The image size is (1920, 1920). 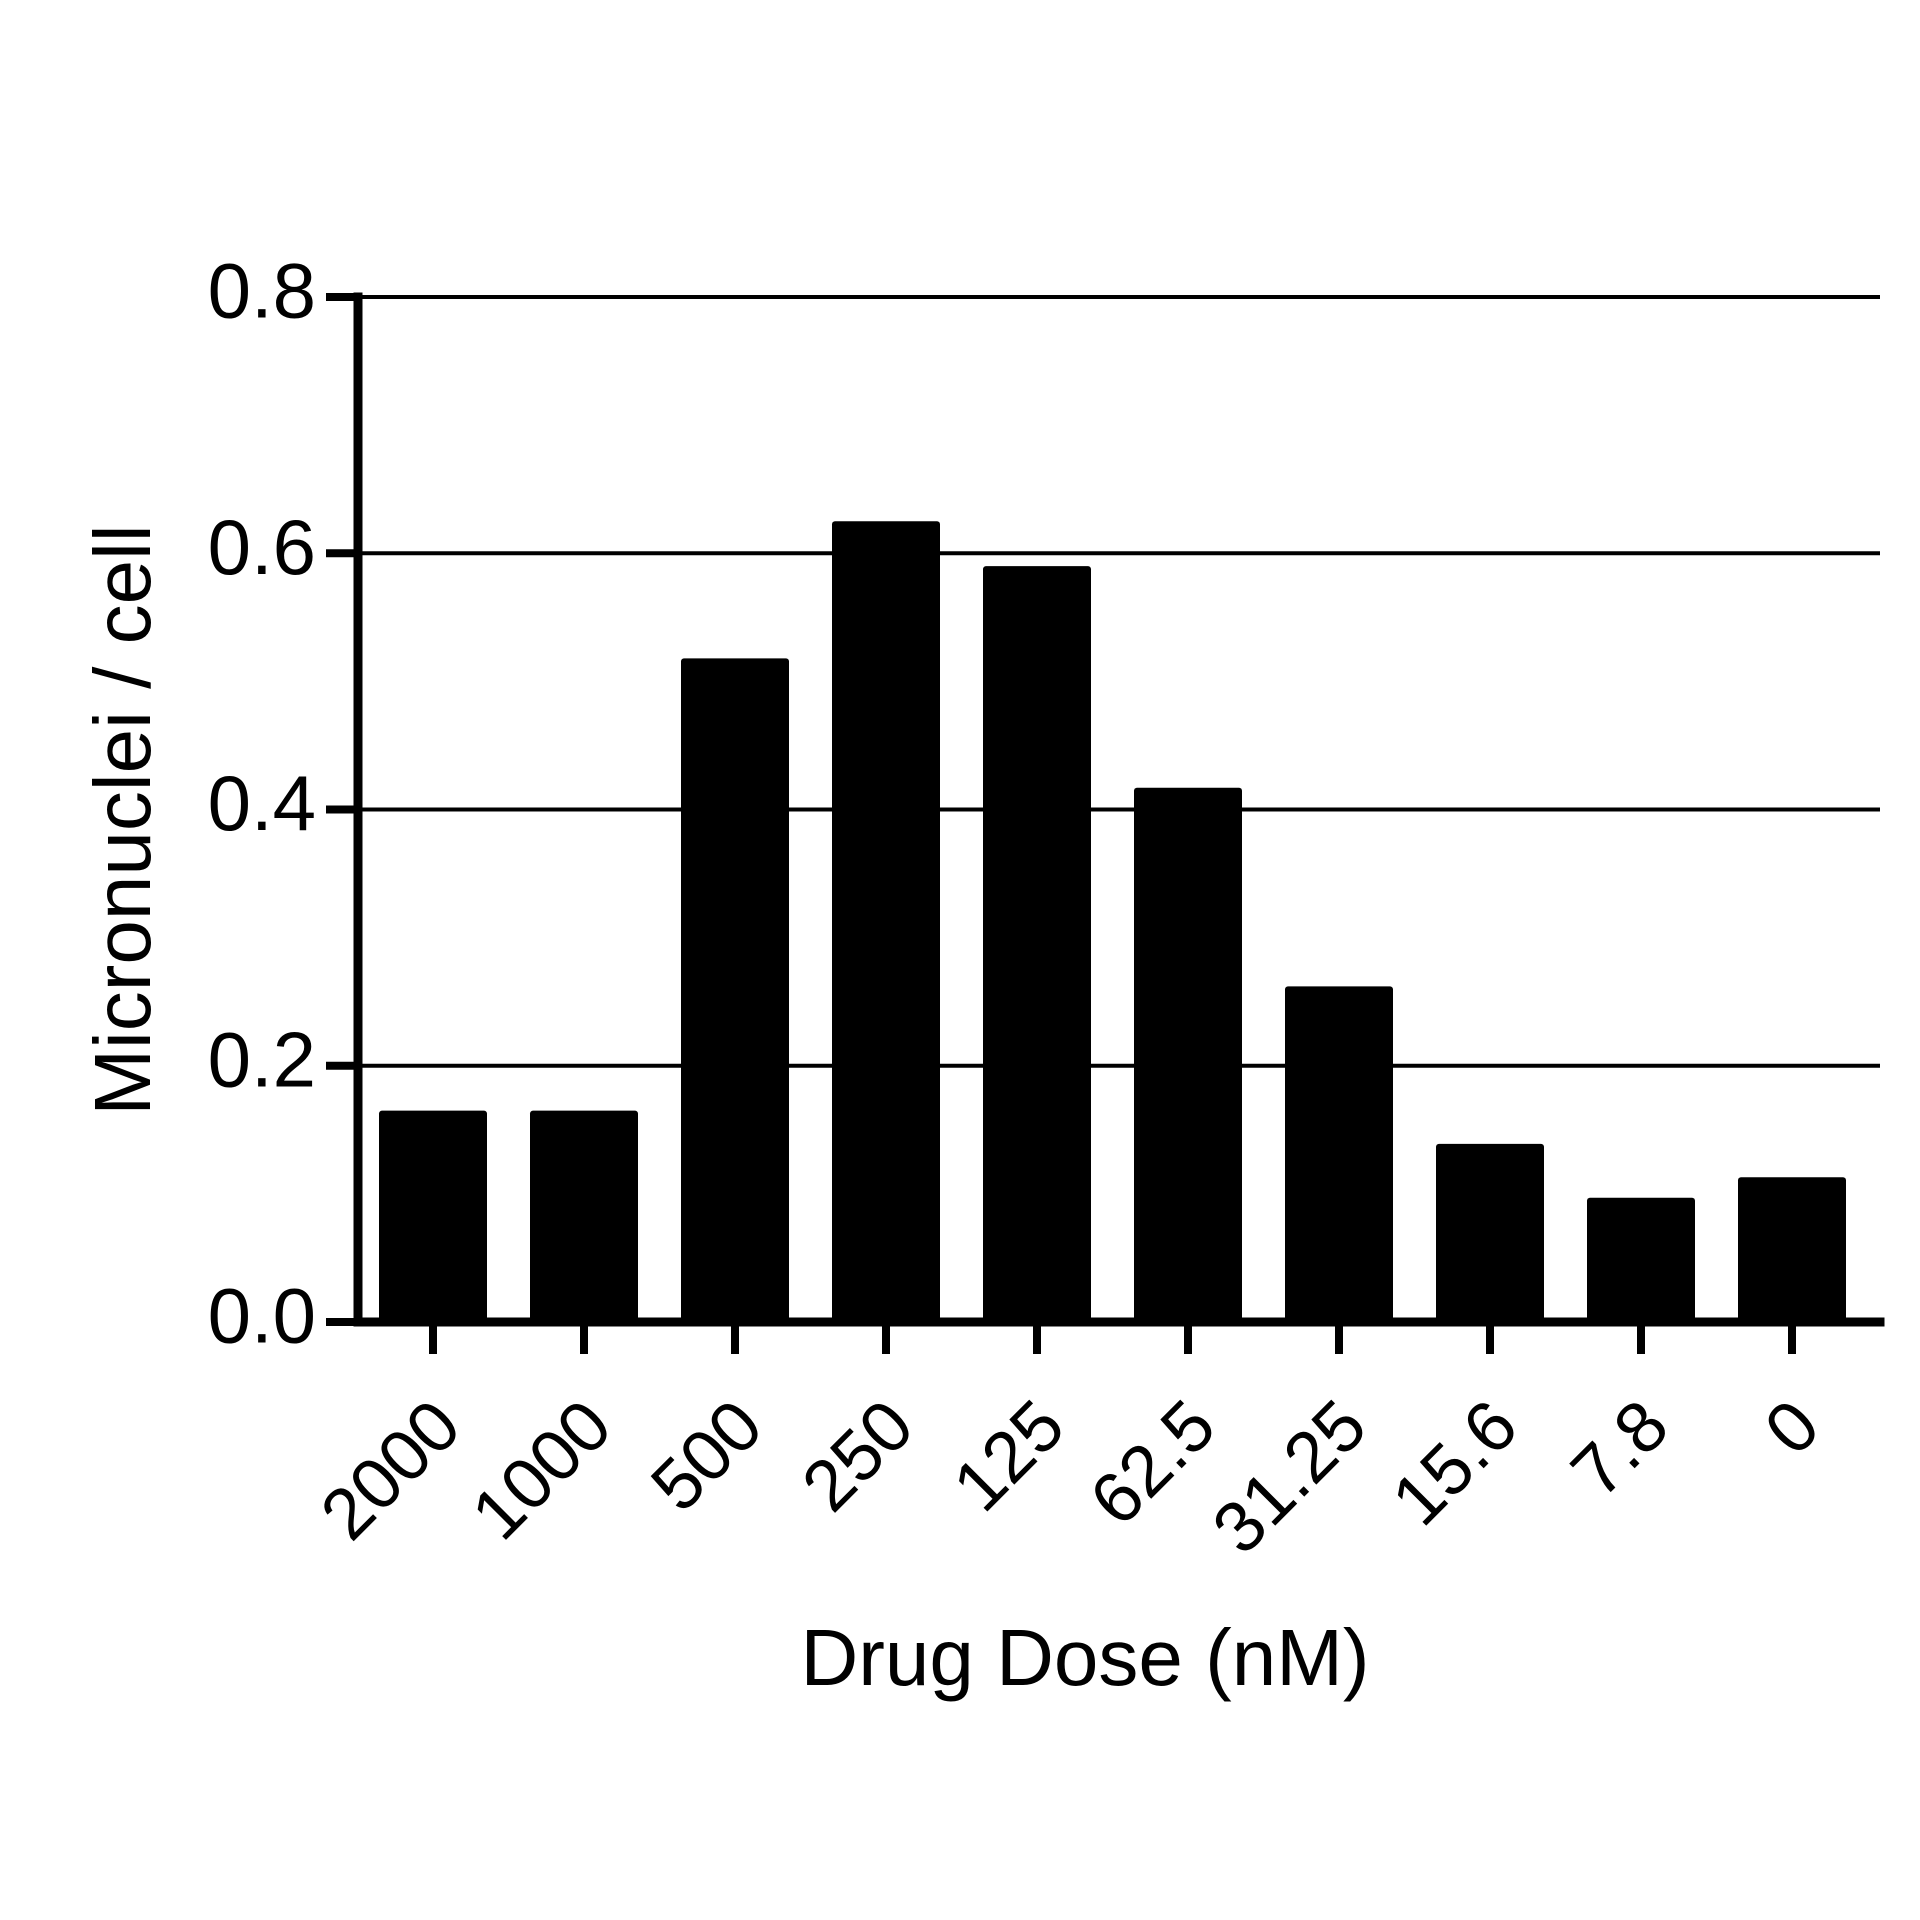 What do you see at coordinates (262, 291) in the screenshot?
I see `y-tick-label: 0.8` at bounding box center [262, 291].